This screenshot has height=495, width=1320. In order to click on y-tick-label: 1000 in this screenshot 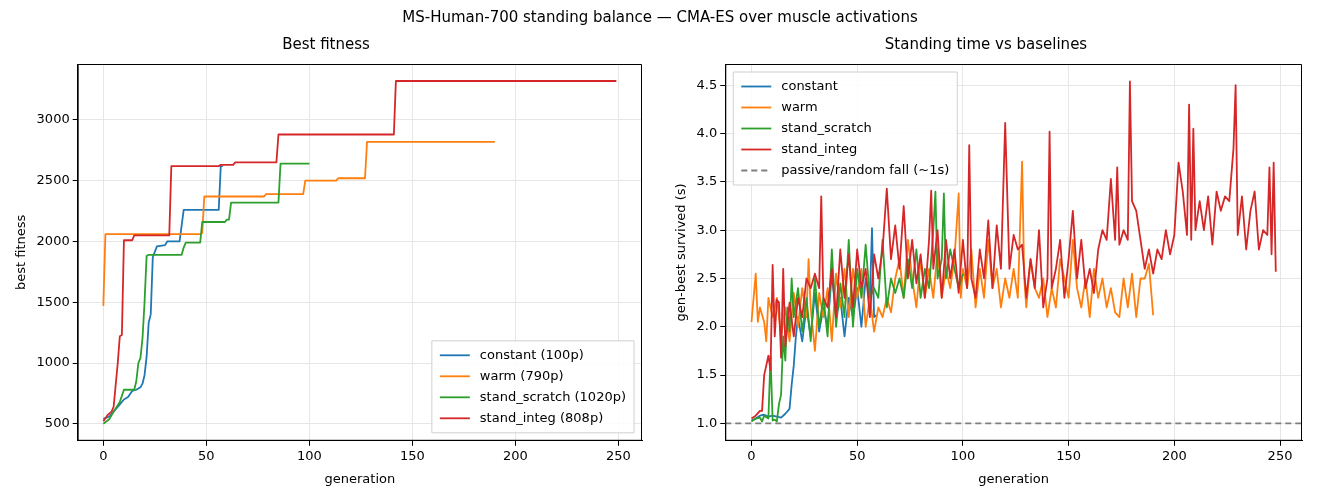, I will do `click(53, 362)`.